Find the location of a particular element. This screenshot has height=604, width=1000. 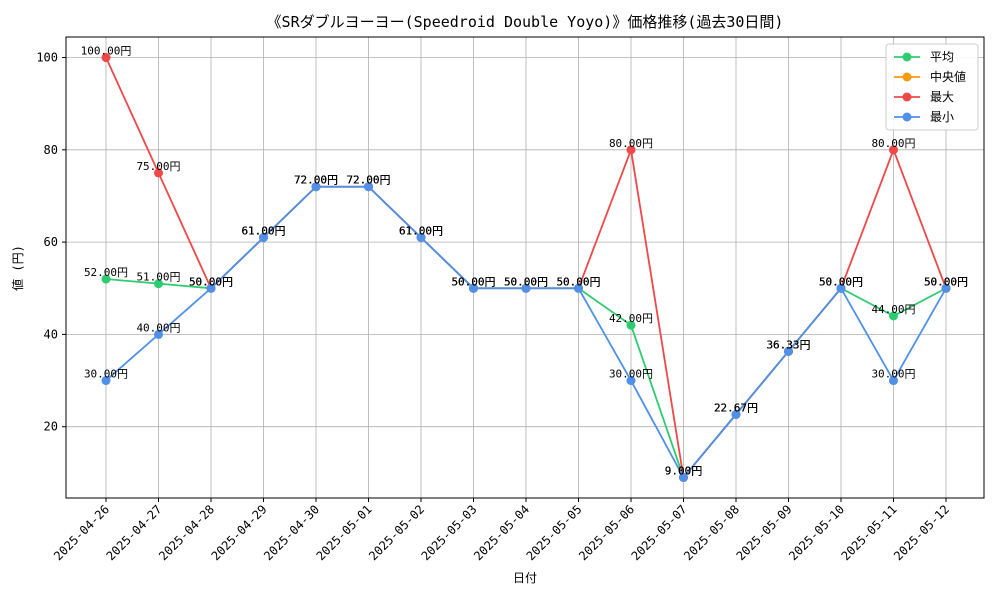

x-tick-label: 2025-04-30 is located at coordinates (291, 532).